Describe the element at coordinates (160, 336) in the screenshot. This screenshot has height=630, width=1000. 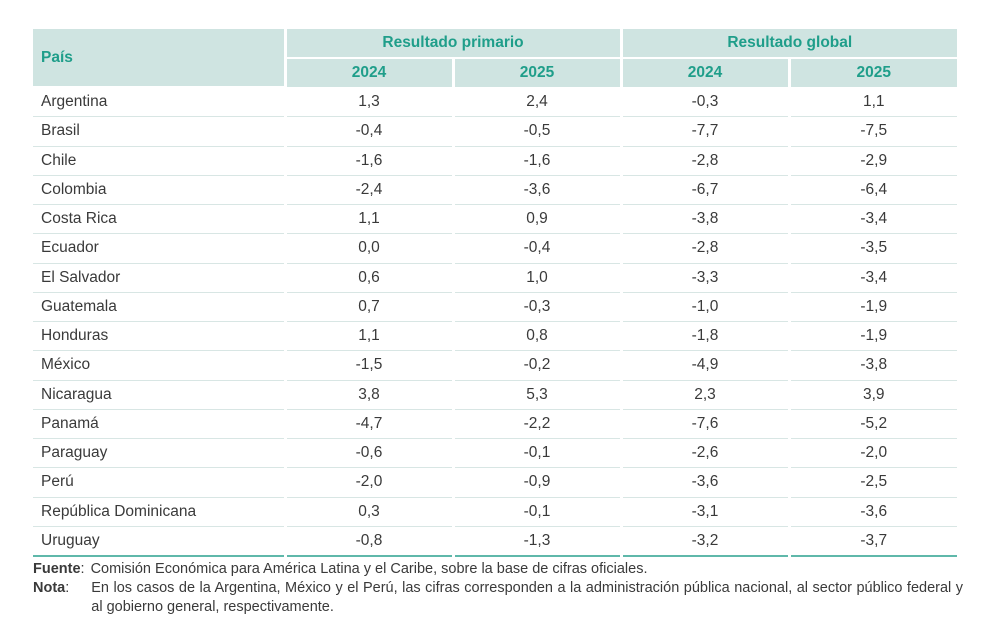
I see `country-cell: Honduras` at that location.